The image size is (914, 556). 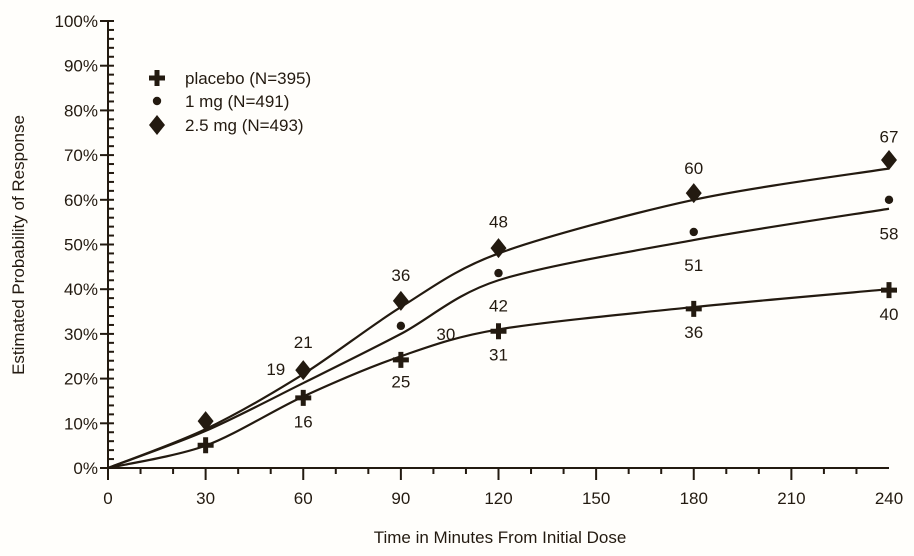 I want to click on data-label: 31, so click(x=498, y=354).